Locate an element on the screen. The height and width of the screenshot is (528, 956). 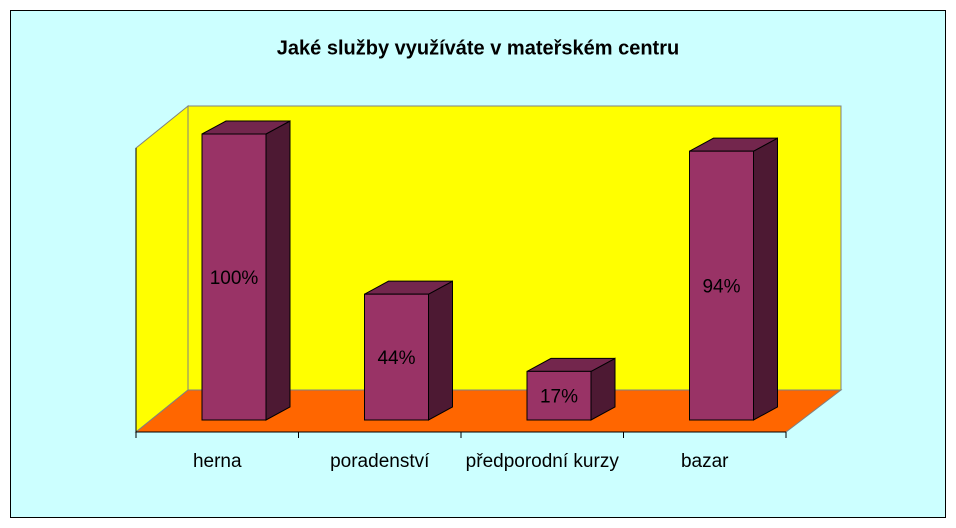
data-label: 44% is located at coordinates (396, 358).